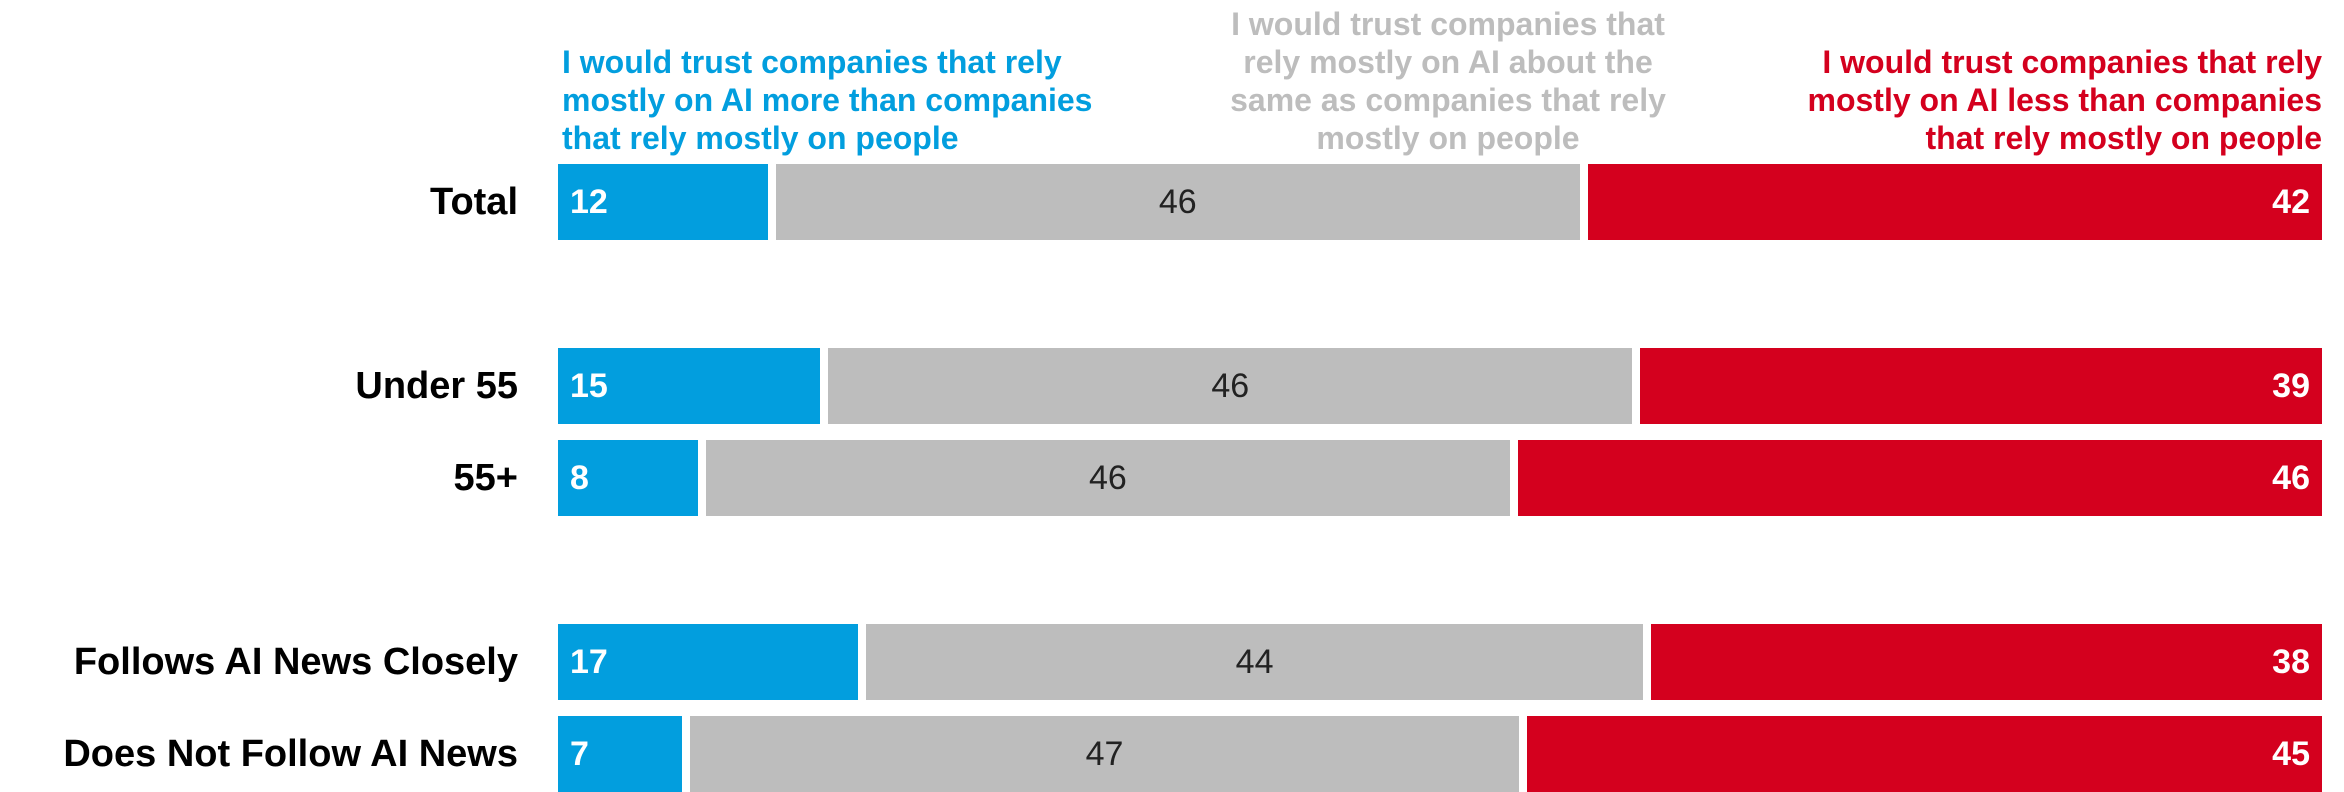 The width and height of the screenshot is (2344, 792). I want to click on data-label-less: 39, so click(2291, 386).